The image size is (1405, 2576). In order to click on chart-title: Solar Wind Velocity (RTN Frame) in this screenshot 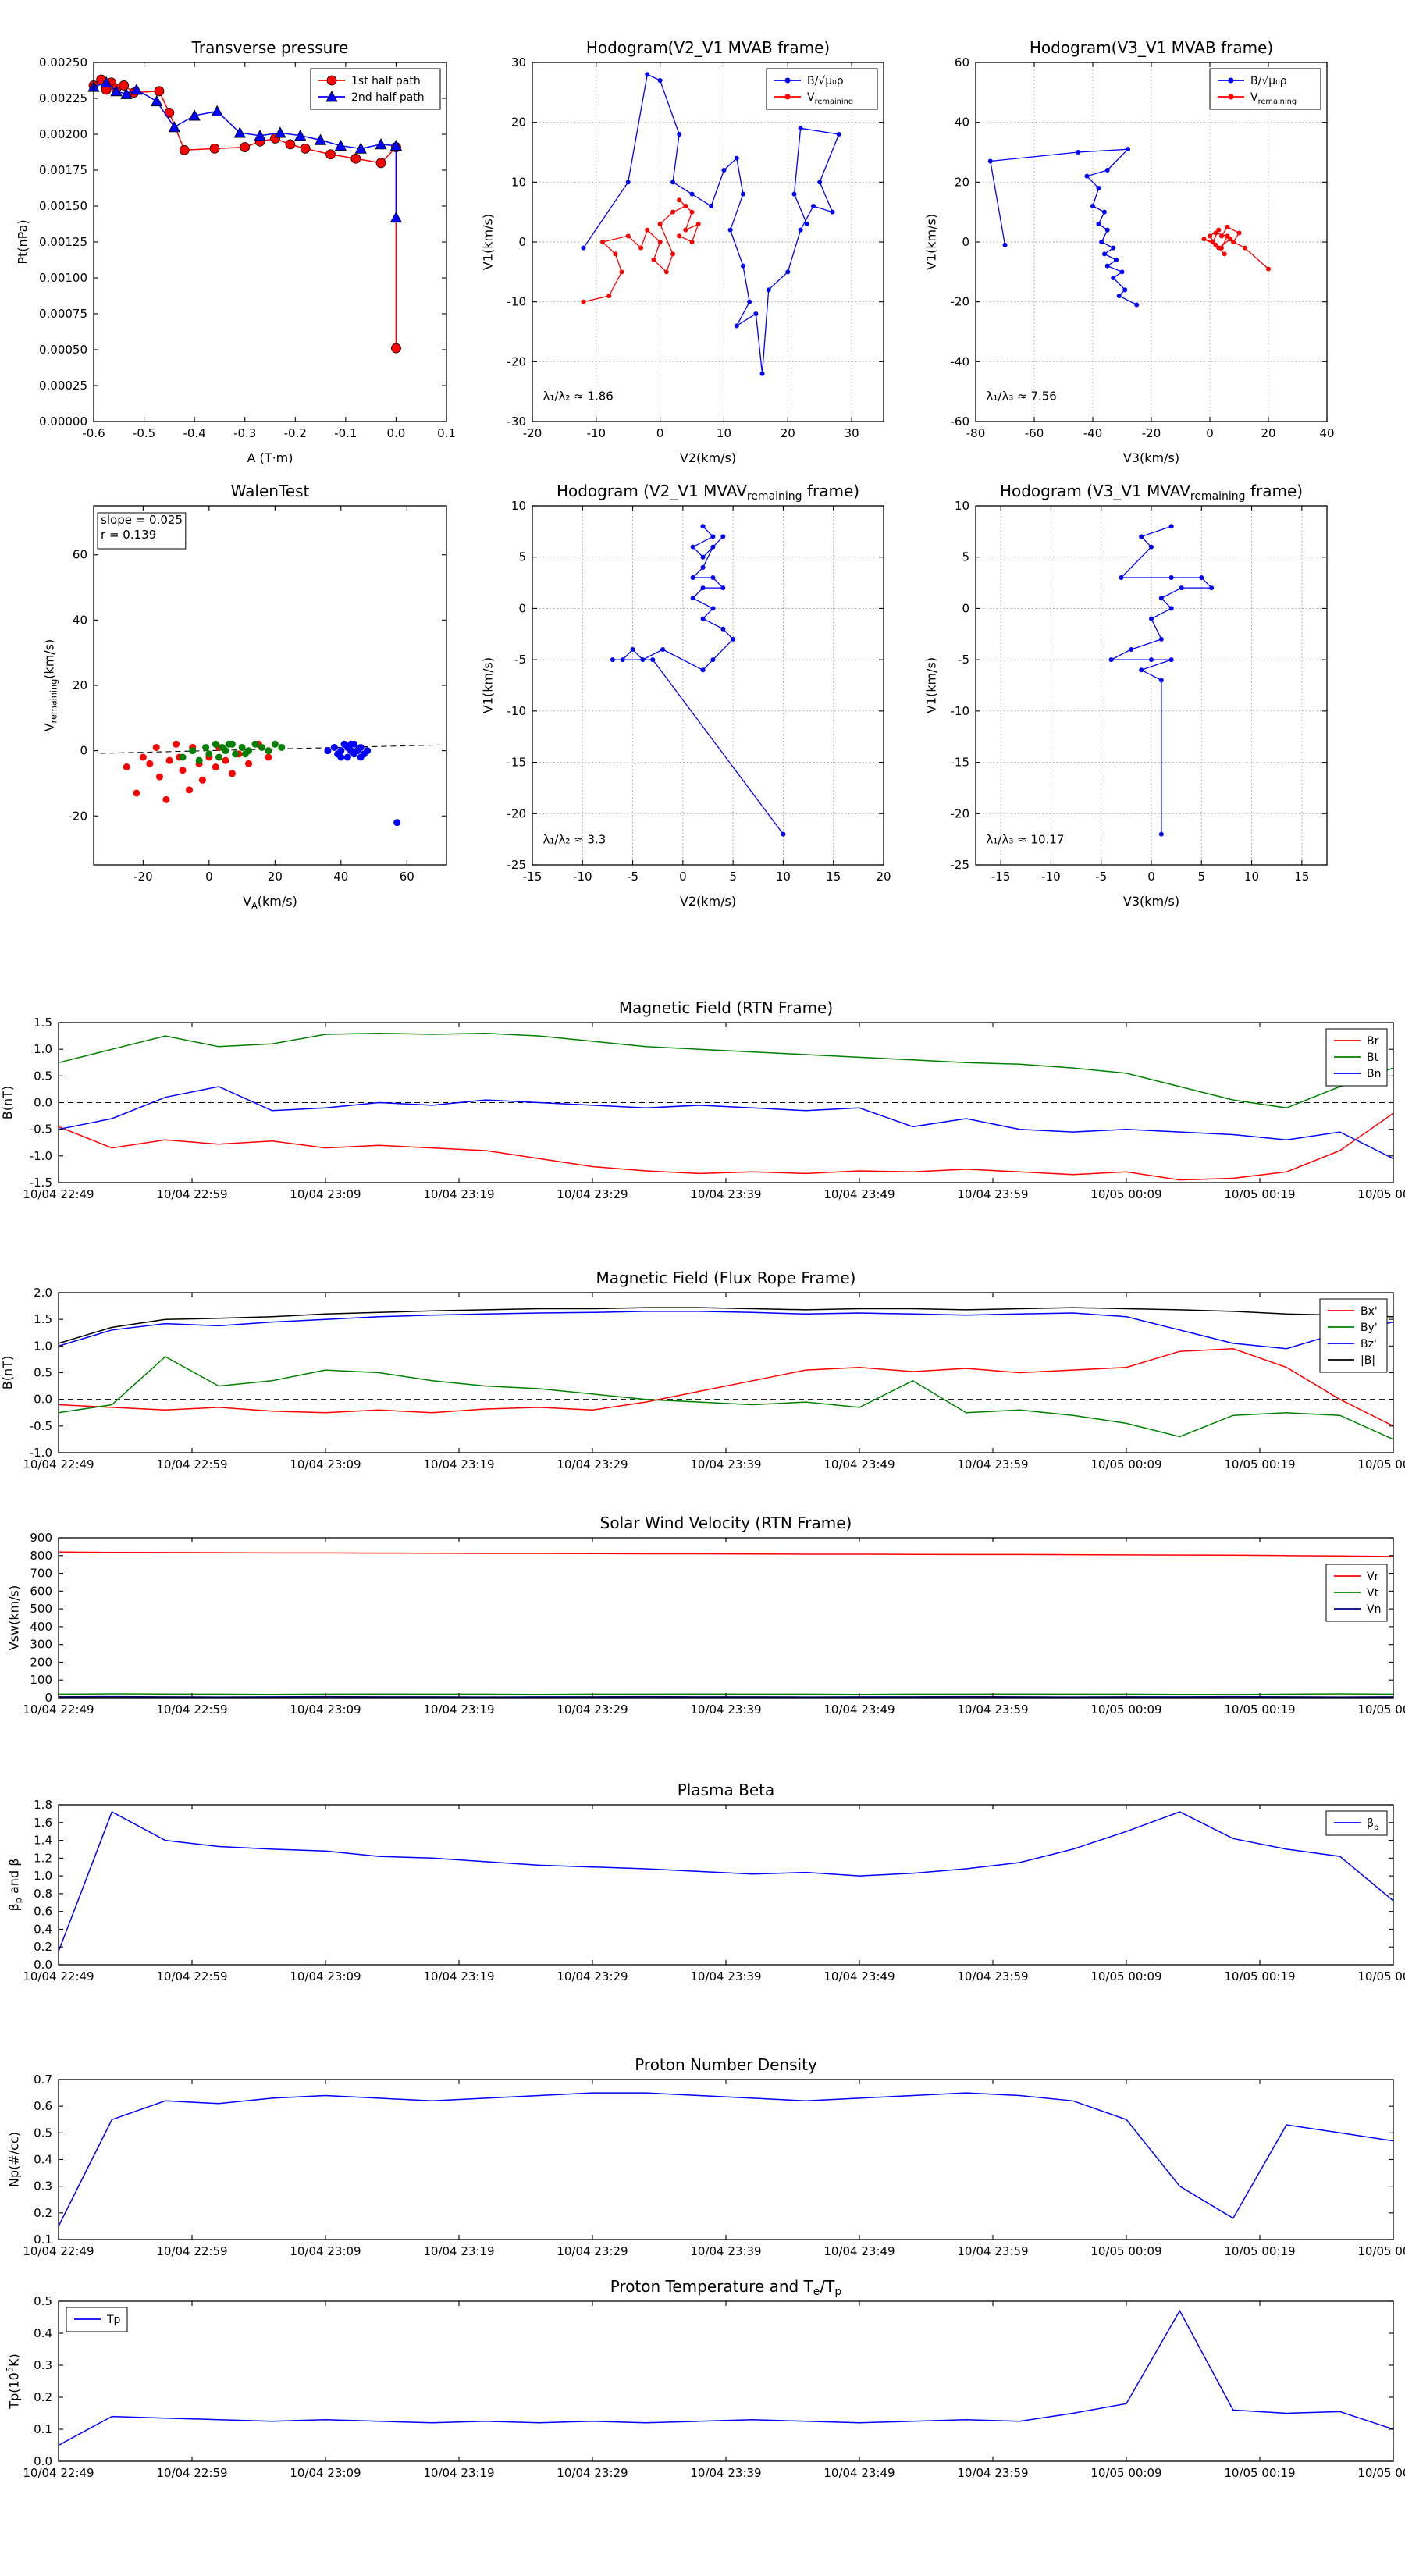, I will do `click(726, 1523)`.